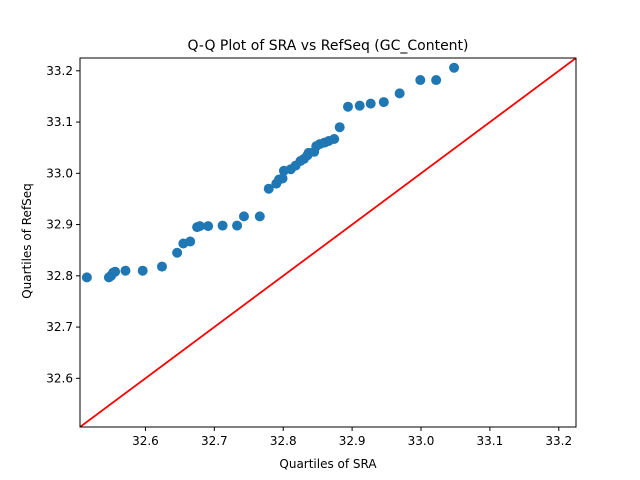 This screenshot has height=480, width=640. Describe the element at coordinates (421, 441) in the screenshot. I see `x-tick-label: 33.0` at that location.